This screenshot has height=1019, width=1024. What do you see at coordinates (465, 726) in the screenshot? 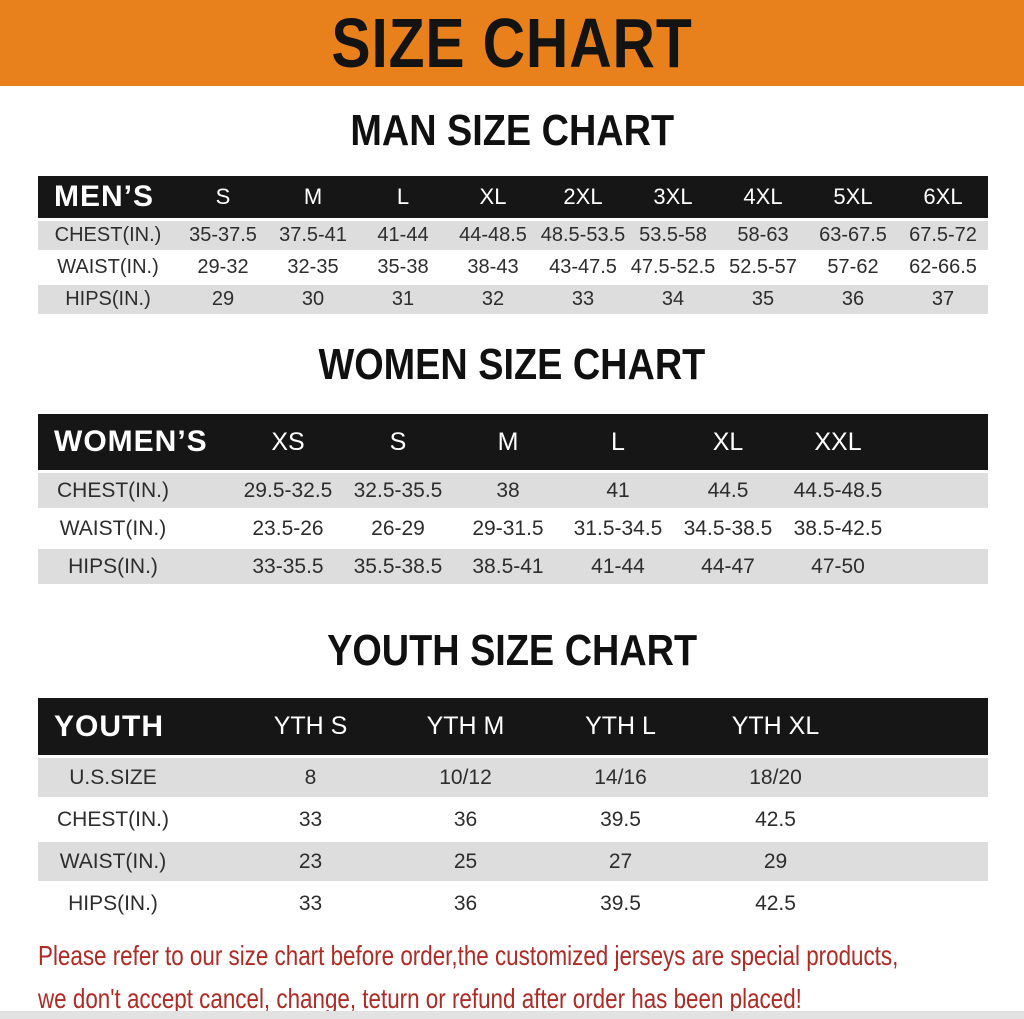
I see `size-col-header: YTH M` at bounding box center [465, 726].